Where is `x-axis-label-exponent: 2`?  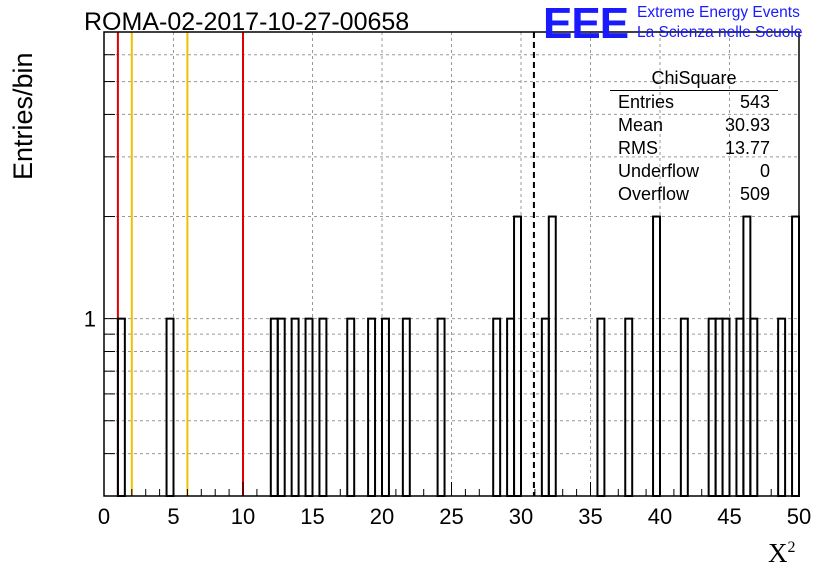
x-axis-label-exponent: 2 is located at coordinates (791, 547).